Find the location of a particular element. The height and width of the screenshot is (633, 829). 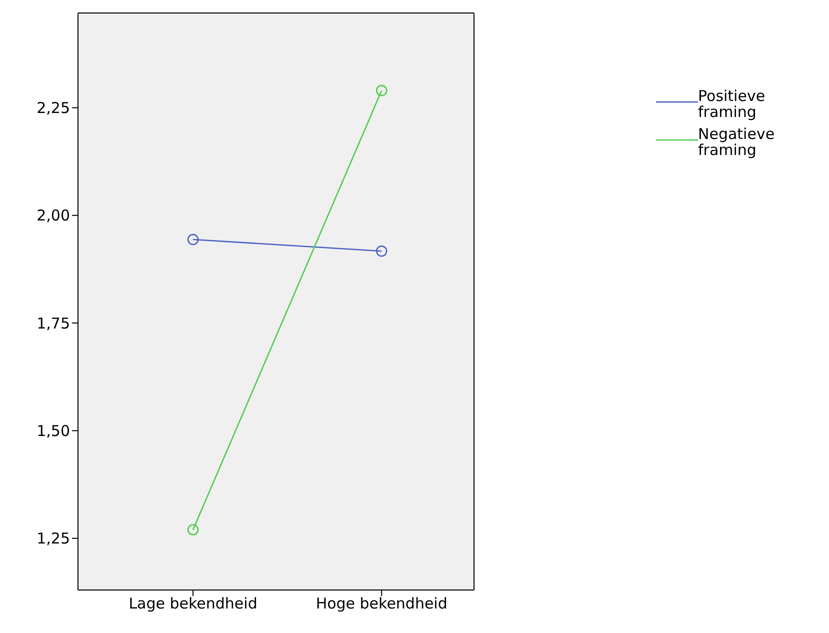

y-tick-label: 1,25 is located at coordinates (53, 539).